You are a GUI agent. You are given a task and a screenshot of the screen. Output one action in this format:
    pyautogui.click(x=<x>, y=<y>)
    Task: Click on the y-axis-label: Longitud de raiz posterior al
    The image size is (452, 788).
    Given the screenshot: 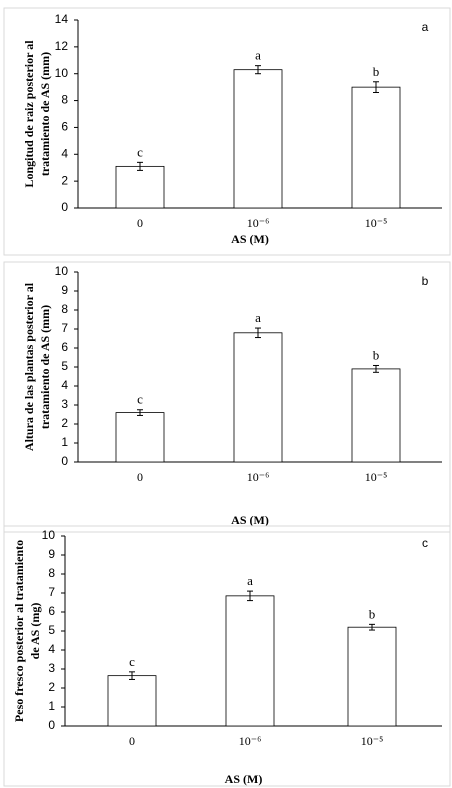 What is the action you would take?
    pyautogui.click(x=29, y=114)
    